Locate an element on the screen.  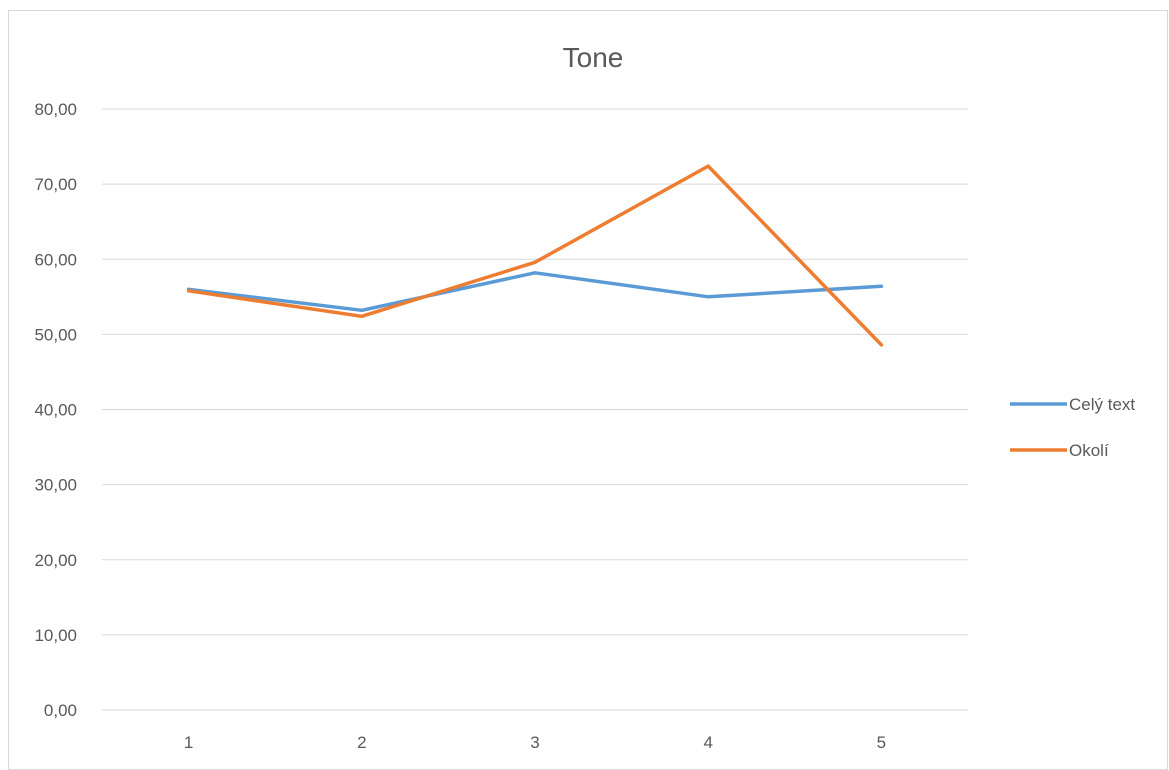
y-tick-label: 20,00 is located at coordinates (55, 560).